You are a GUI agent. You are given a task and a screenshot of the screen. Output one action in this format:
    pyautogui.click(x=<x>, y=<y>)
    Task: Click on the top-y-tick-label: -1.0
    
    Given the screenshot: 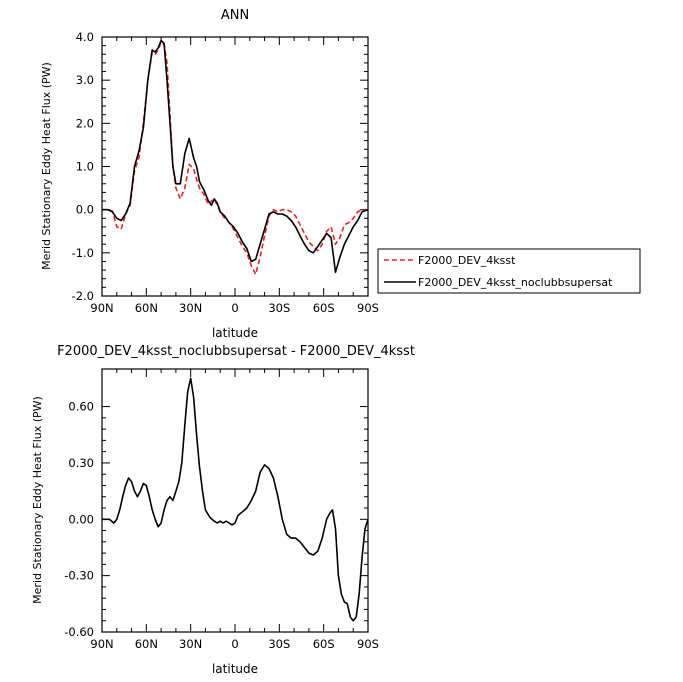 What is the action you would take?
    pyautogui.click(x=83, y=253)
    